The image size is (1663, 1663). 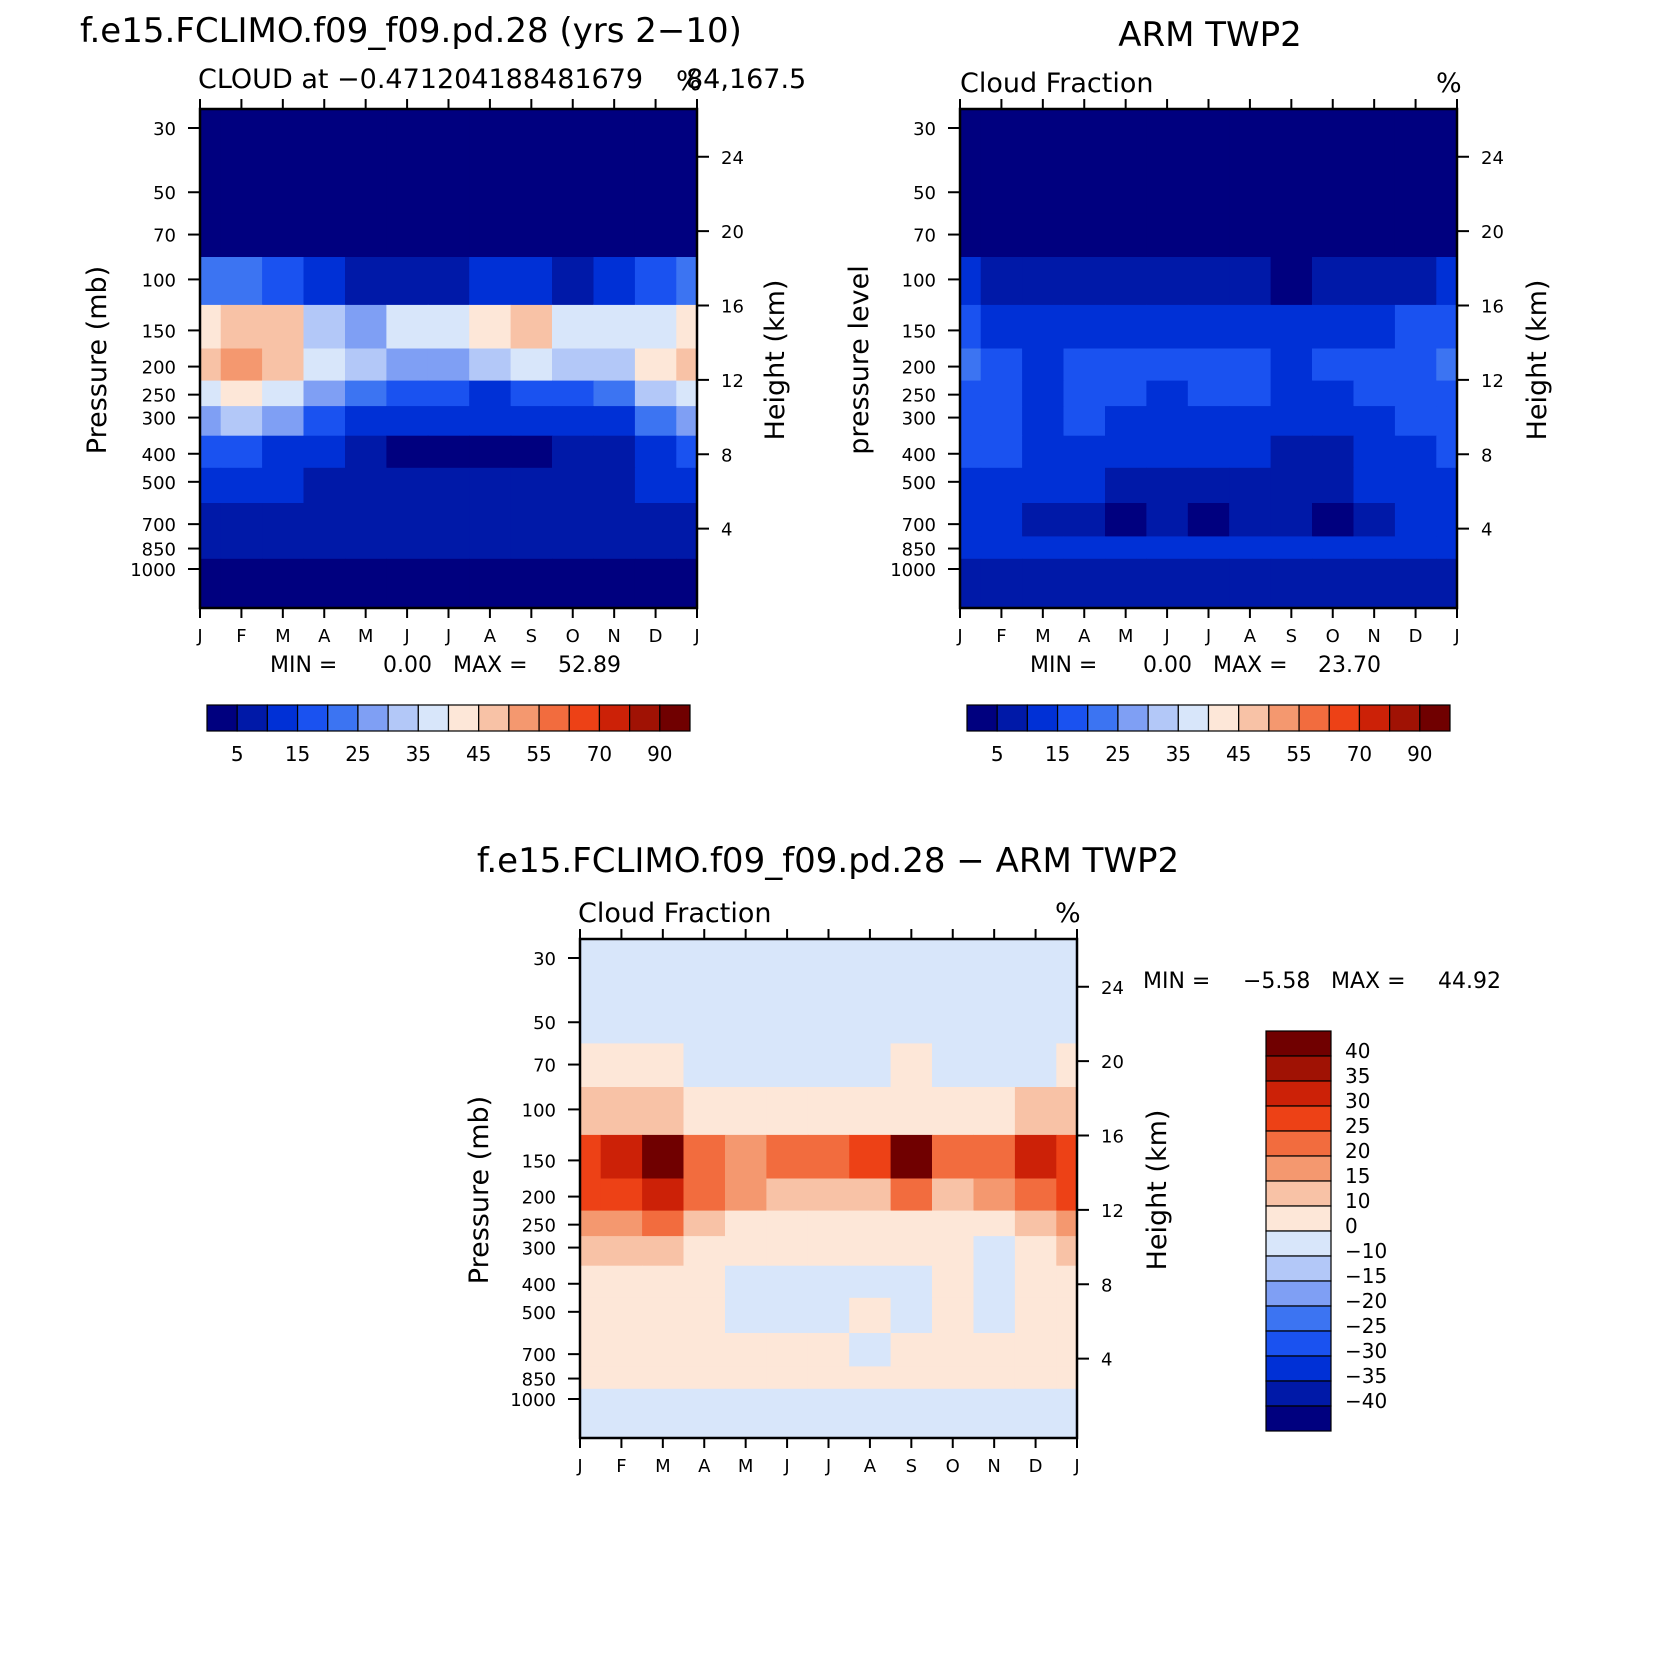 What do you see at coordinates (1063, 665) in the screenshot?
I see `min-label: MIN =` at bounding box center [1063, 665].